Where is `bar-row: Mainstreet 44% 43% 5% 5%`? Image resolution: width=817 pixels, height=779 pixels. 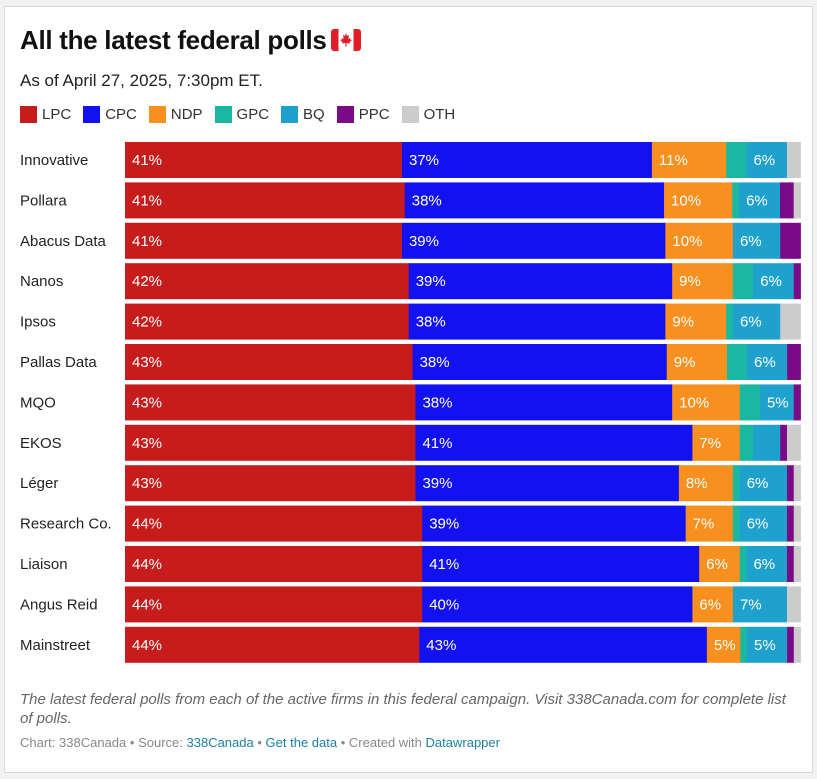
bar-row: Mainstreet 44% 43% 5% 5% is located at coordinates (410, 644).